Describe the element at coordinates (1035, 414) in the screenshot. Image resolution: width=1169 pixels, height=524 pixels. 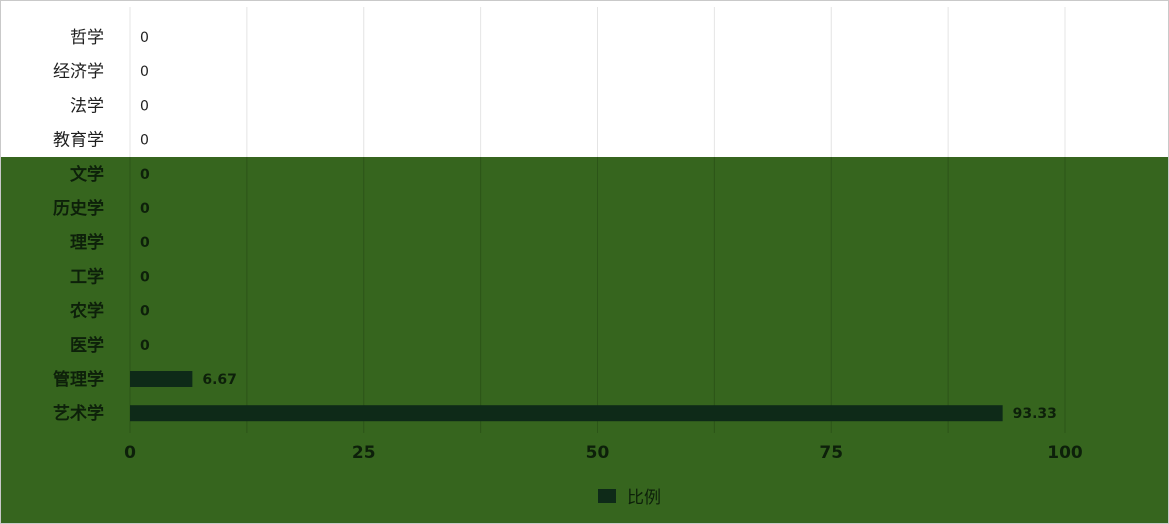
I see `value-label: 93.33` at that location.